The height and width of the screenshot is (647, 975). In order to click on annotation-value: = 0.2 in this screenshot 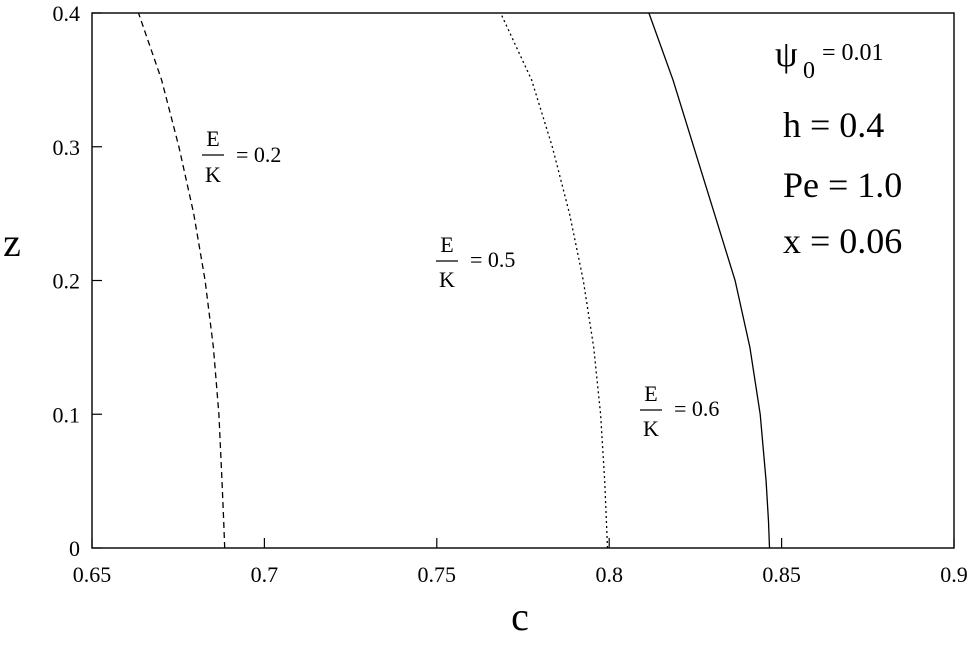, I will do `click(258, 154)`.